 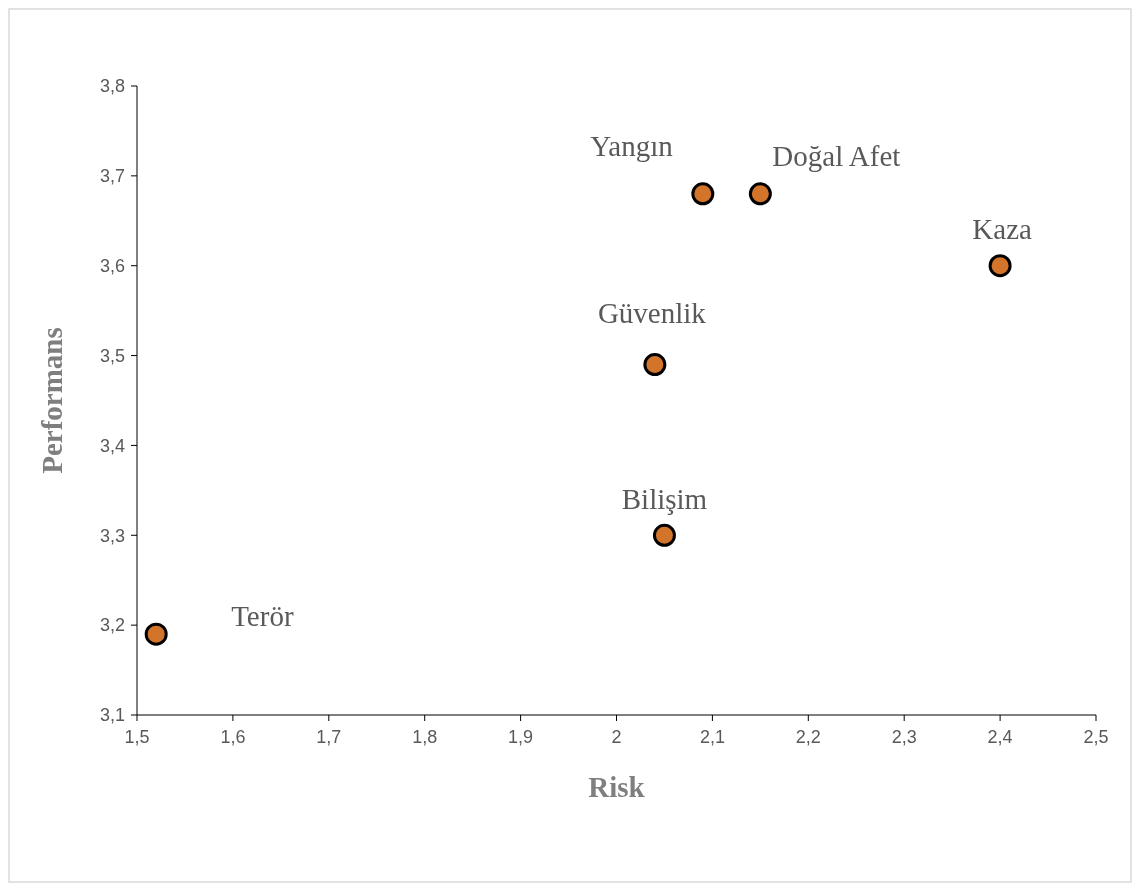 What do you see at coordinates (632, 145) in the screenshot?
I see `annotation: Yangın` at bounding box center [632, 145].